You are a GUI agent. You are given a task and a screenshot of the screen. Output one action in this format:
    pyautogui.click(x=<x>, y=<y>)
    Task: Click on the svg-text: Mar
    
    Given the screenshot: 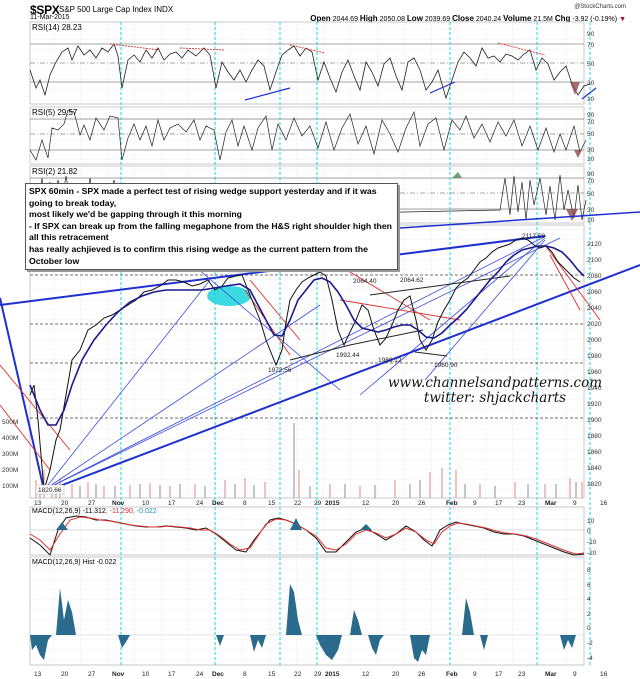 What is the action you would take?
    pyautogui.click(x=551, y=503)
    